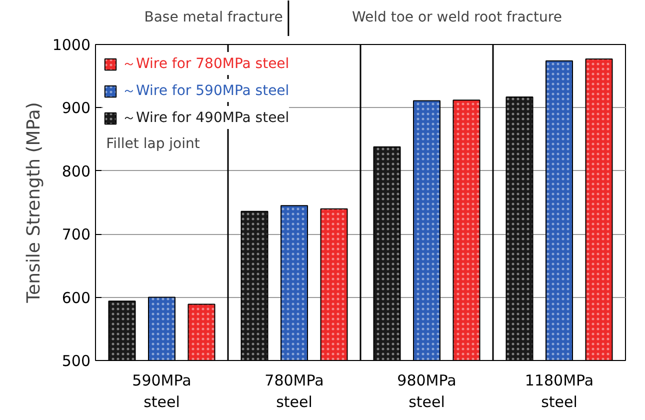  Describe the element at coordinates (153, 144) in the screenshot. I see `annotation: Fillet lap joint` at that location.